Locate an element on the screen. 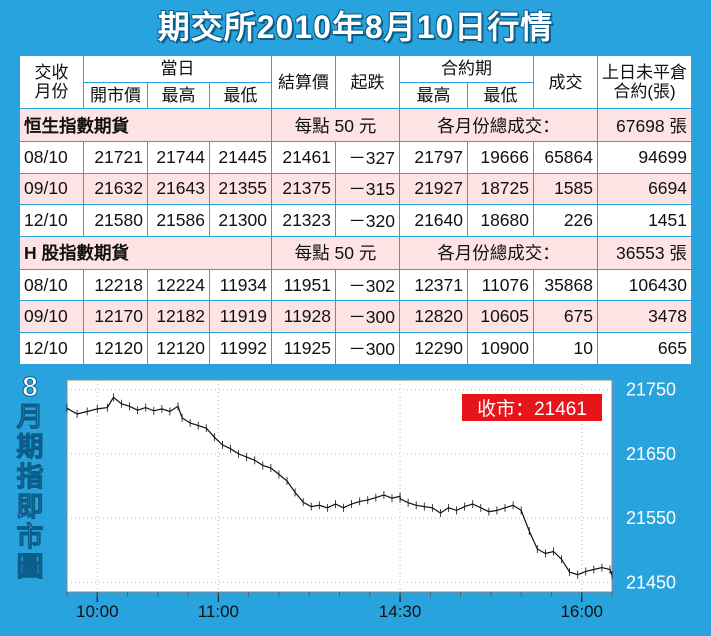 The image size is (711, 636). section-header-hshares: H 股指數期貨 每點 50 元 各月份總成交： 36553 張 is located at coordinates (355, 253).